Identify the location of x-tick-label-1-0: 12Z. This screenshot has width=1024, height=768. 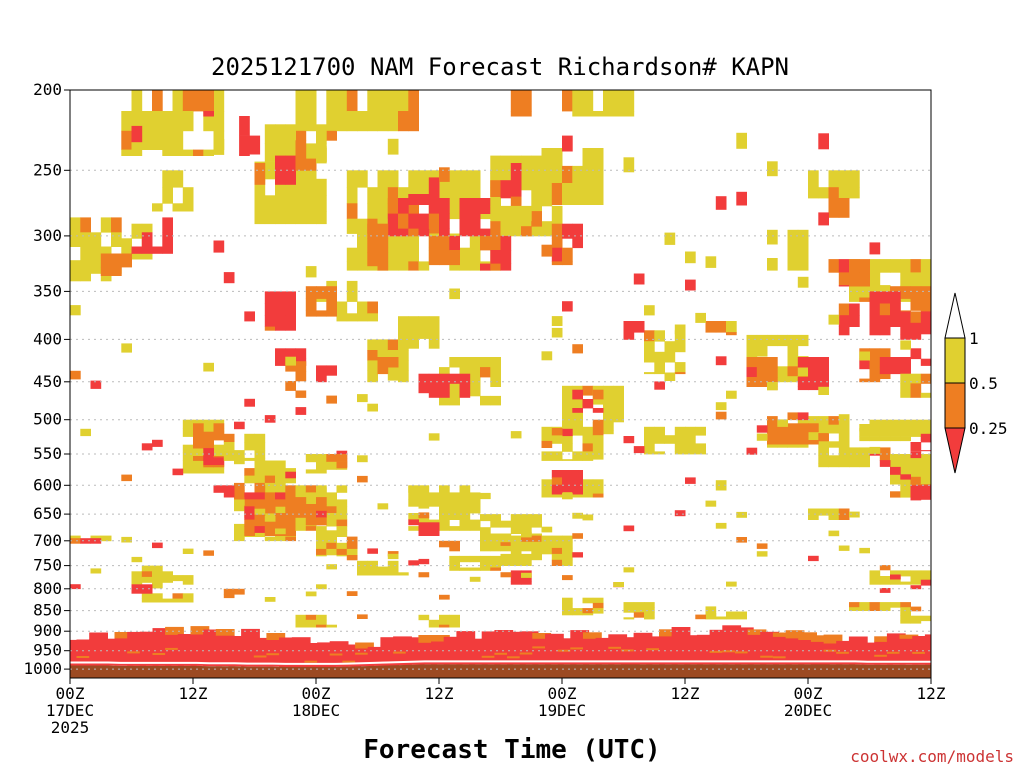
(193, 693).